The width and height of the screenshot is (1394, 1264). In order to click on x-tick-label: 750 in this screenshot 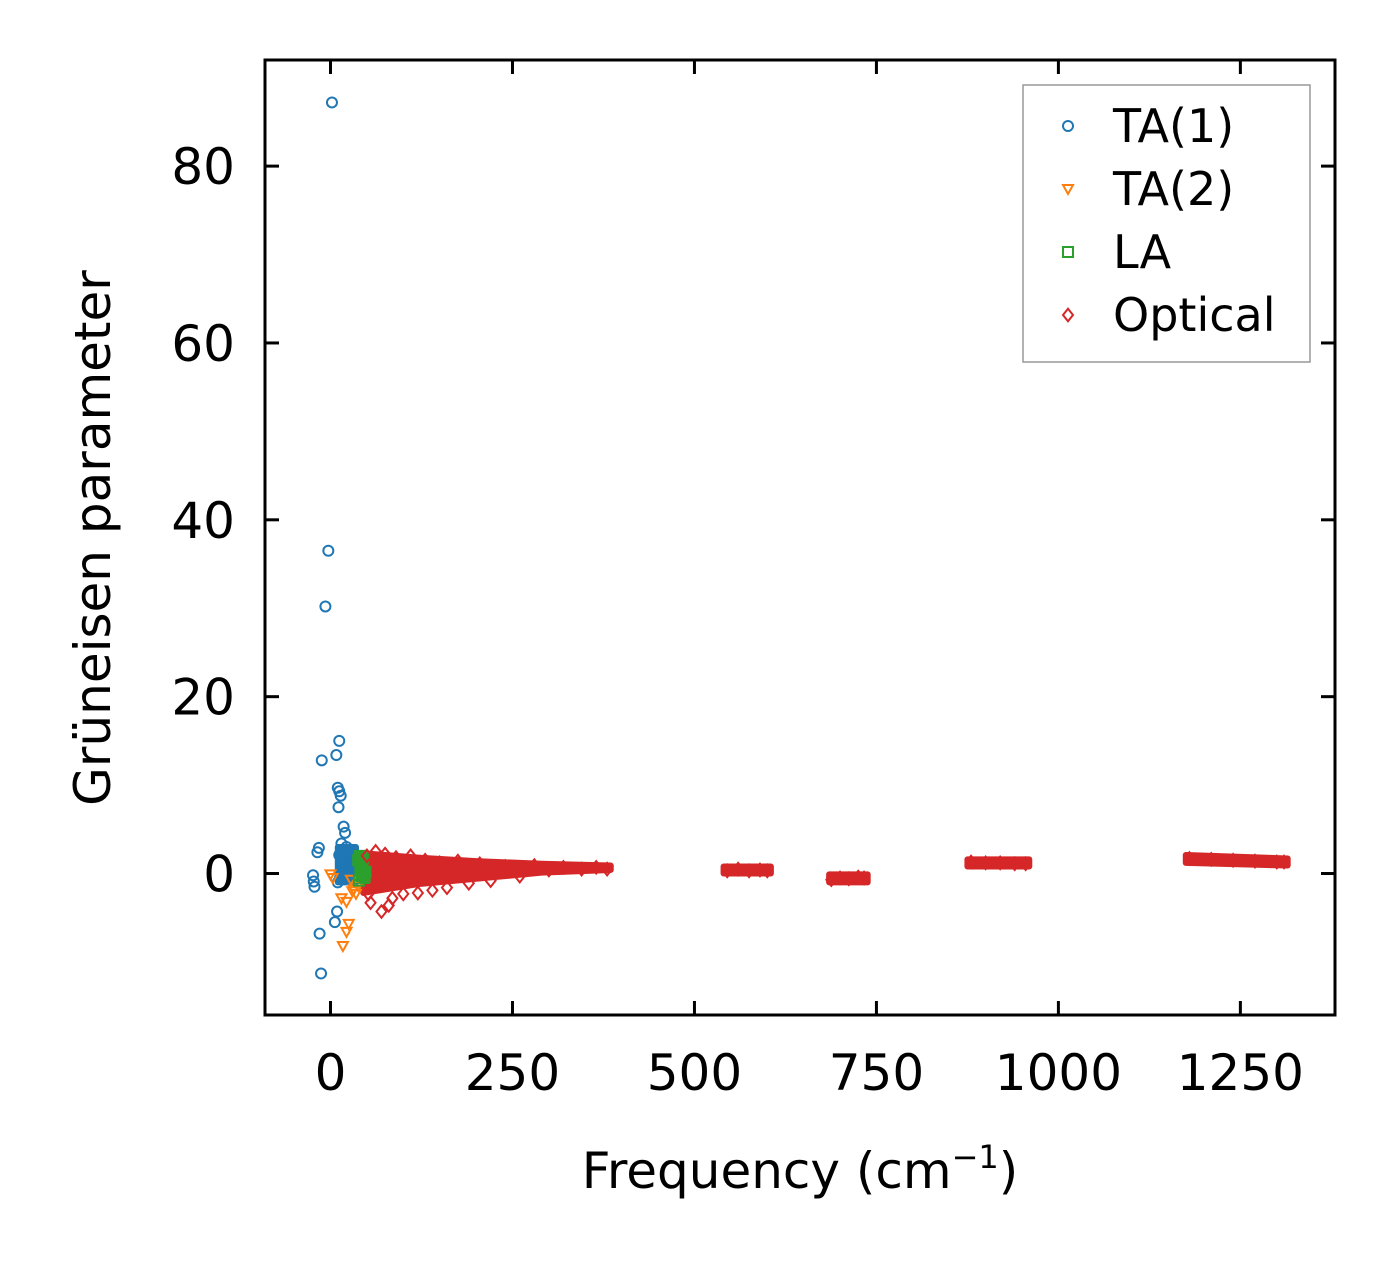, I will do `click(876, 1073)`.